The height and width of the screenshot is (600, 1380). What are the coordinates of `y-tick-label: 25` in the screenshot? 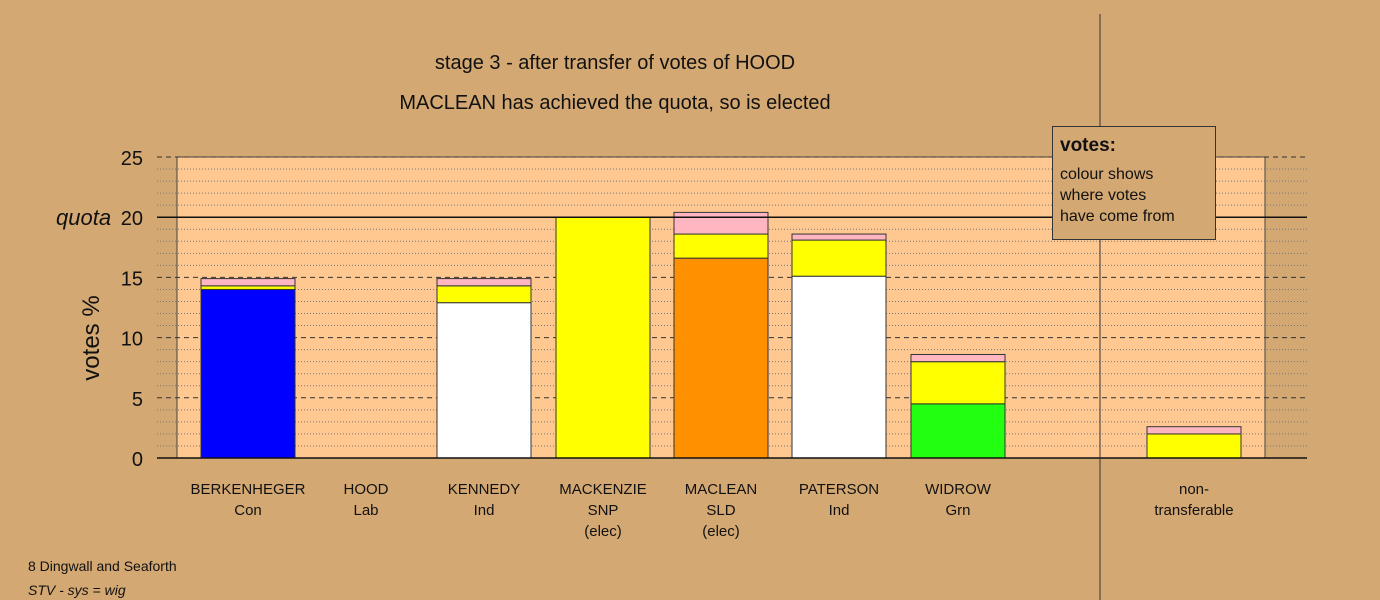 It's located at (132, 159).